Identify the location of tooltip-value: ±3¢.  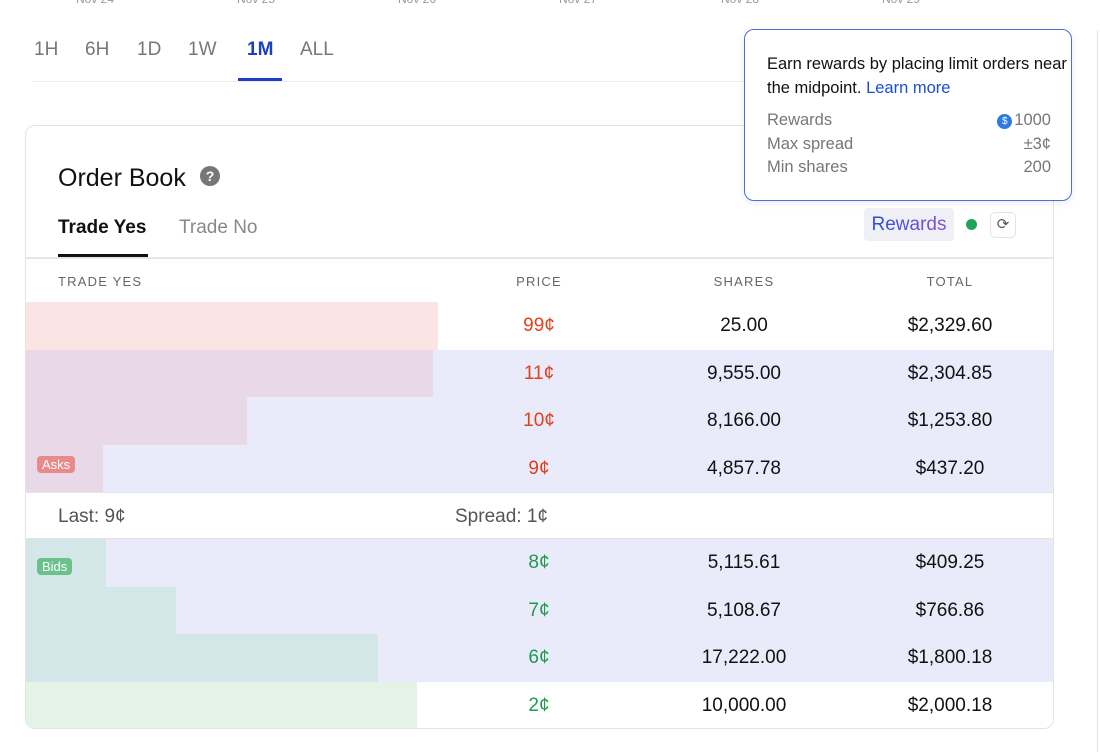
(1037, 144).